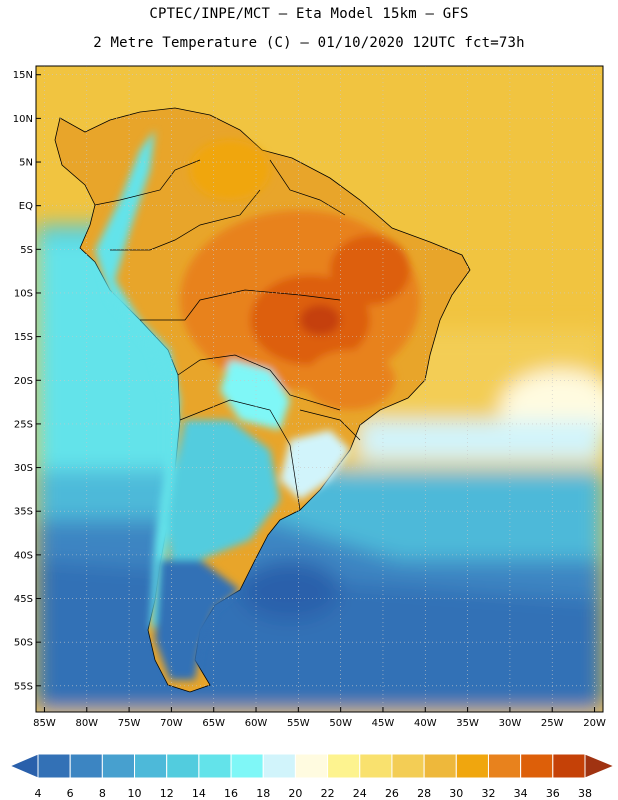  Describe the element at coordinates (552, 723) in the screenshot. I see `lon-label: 25W` at that location.